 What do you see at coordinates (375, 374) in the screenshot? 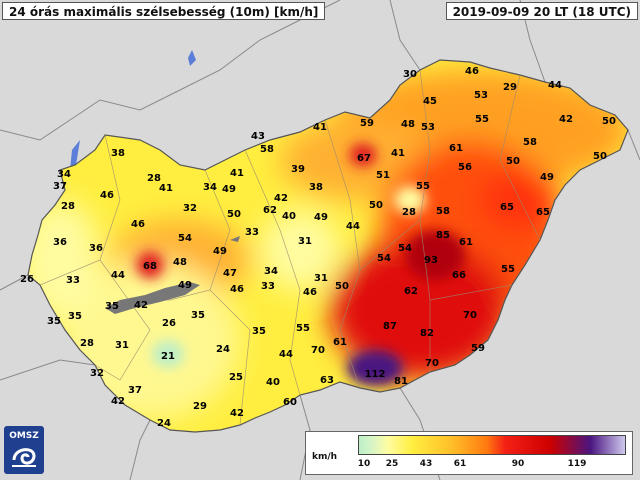
I see `station-value: 112` at bounding box center [375, 374].